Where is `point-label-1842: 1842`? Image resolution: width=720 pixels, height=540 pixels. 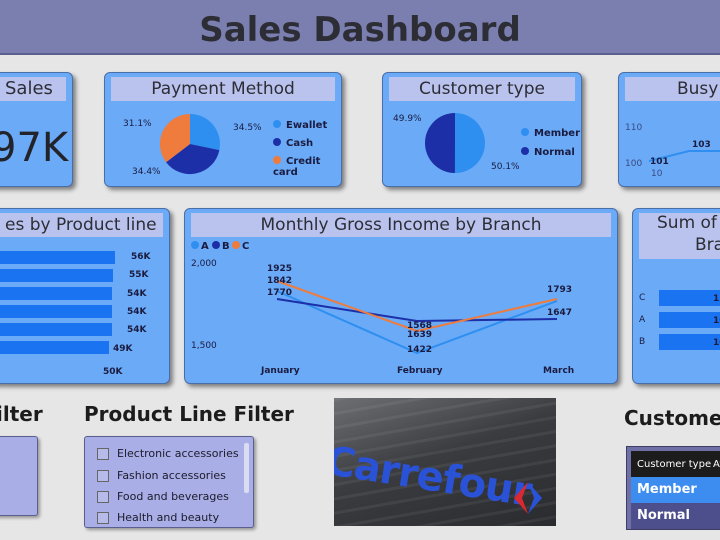 point-label-1842: 1842 is located at coordinates (280, 281).